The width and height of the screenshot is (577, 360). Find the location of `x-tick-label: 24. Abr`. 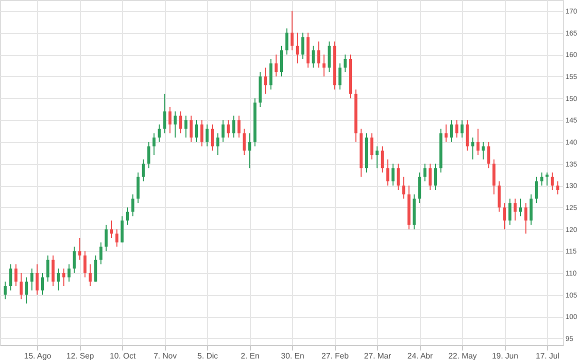

x-tick-label: 24. Abr is located at coordinates (420, 356).